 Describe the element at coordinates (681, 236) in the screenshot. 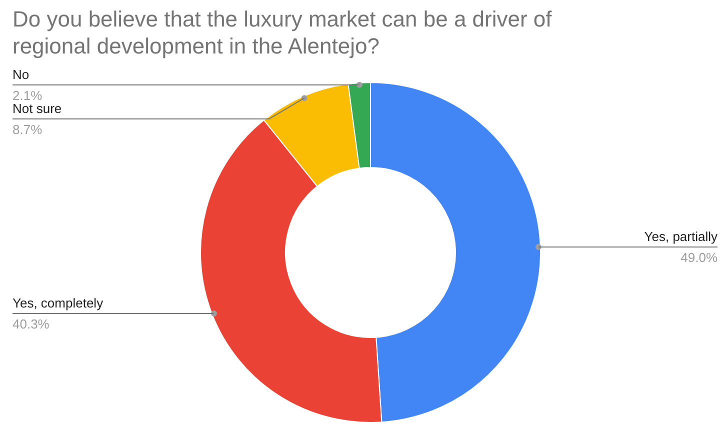

I see `slice-label: Yes, partially` at that location.